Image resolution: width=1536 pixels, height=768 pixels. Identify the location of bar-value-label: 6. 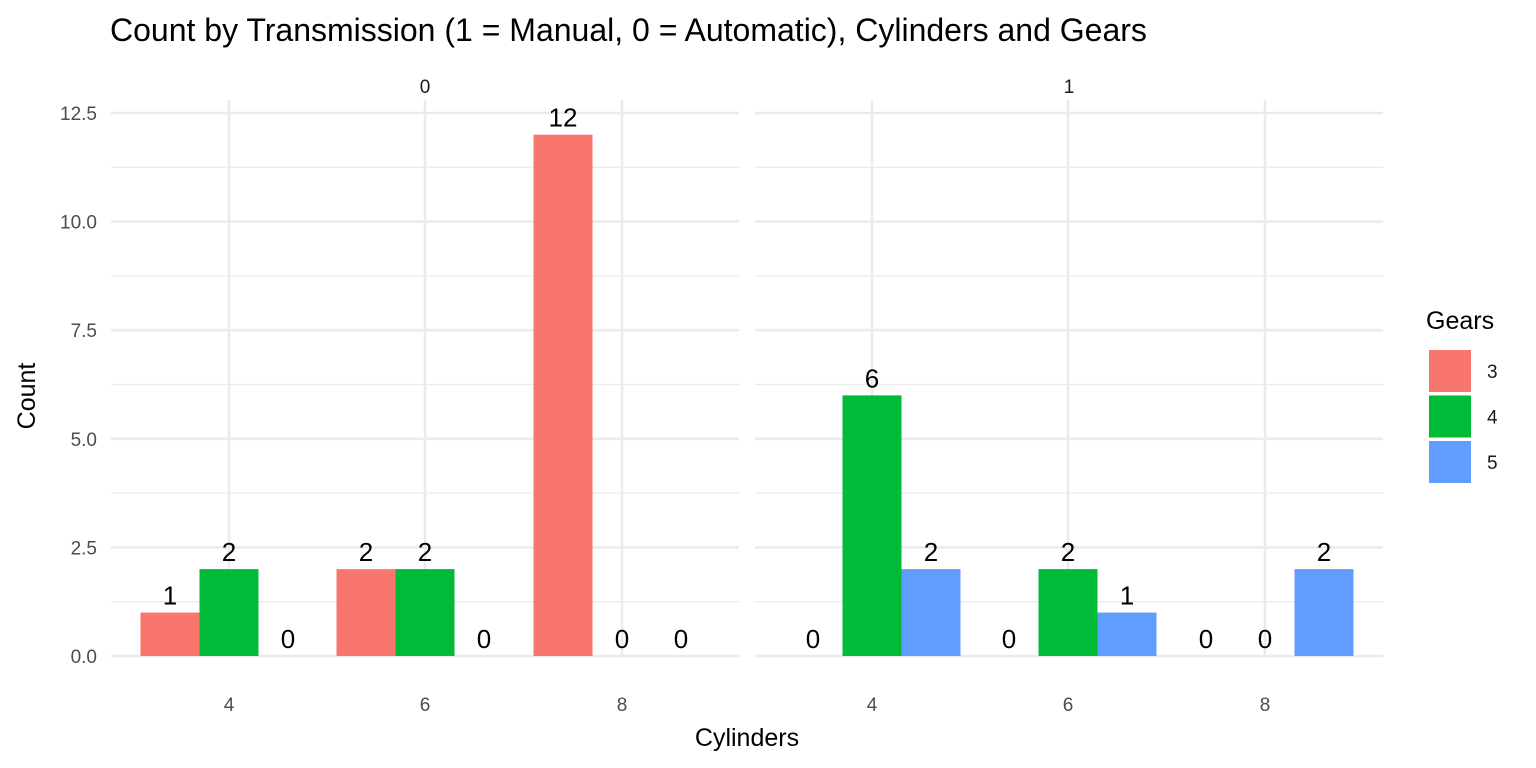
(872, 378).